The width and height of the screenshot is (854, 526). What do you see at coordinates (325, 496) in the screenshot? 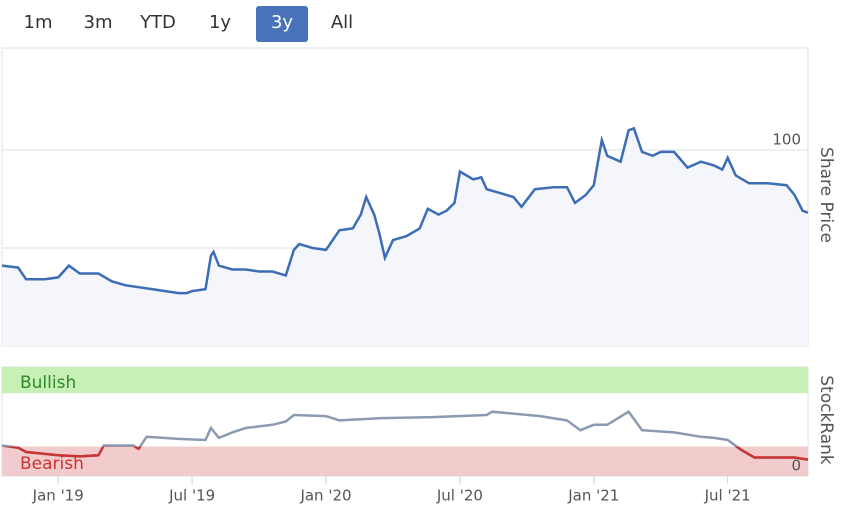
I see `x-tick-label: Jan '20` at bounding box center [325, 496].